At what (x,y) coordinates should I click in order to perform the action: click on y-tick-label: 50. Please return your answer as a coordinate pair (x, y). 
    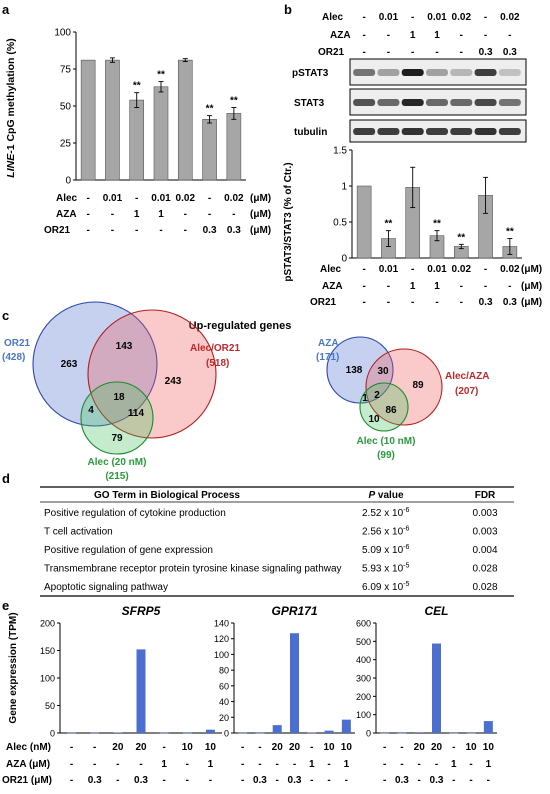
    Looking at the image, I should click on (50, 706).